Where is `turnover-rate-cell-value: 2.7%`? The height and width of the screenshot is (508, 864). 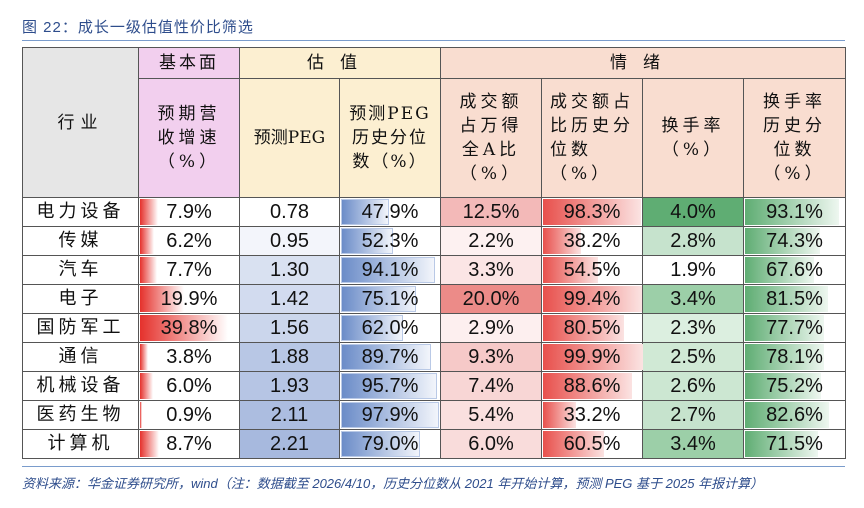
turnover-rate-cell-value: 2.7% is located at coordinates (693, 415).